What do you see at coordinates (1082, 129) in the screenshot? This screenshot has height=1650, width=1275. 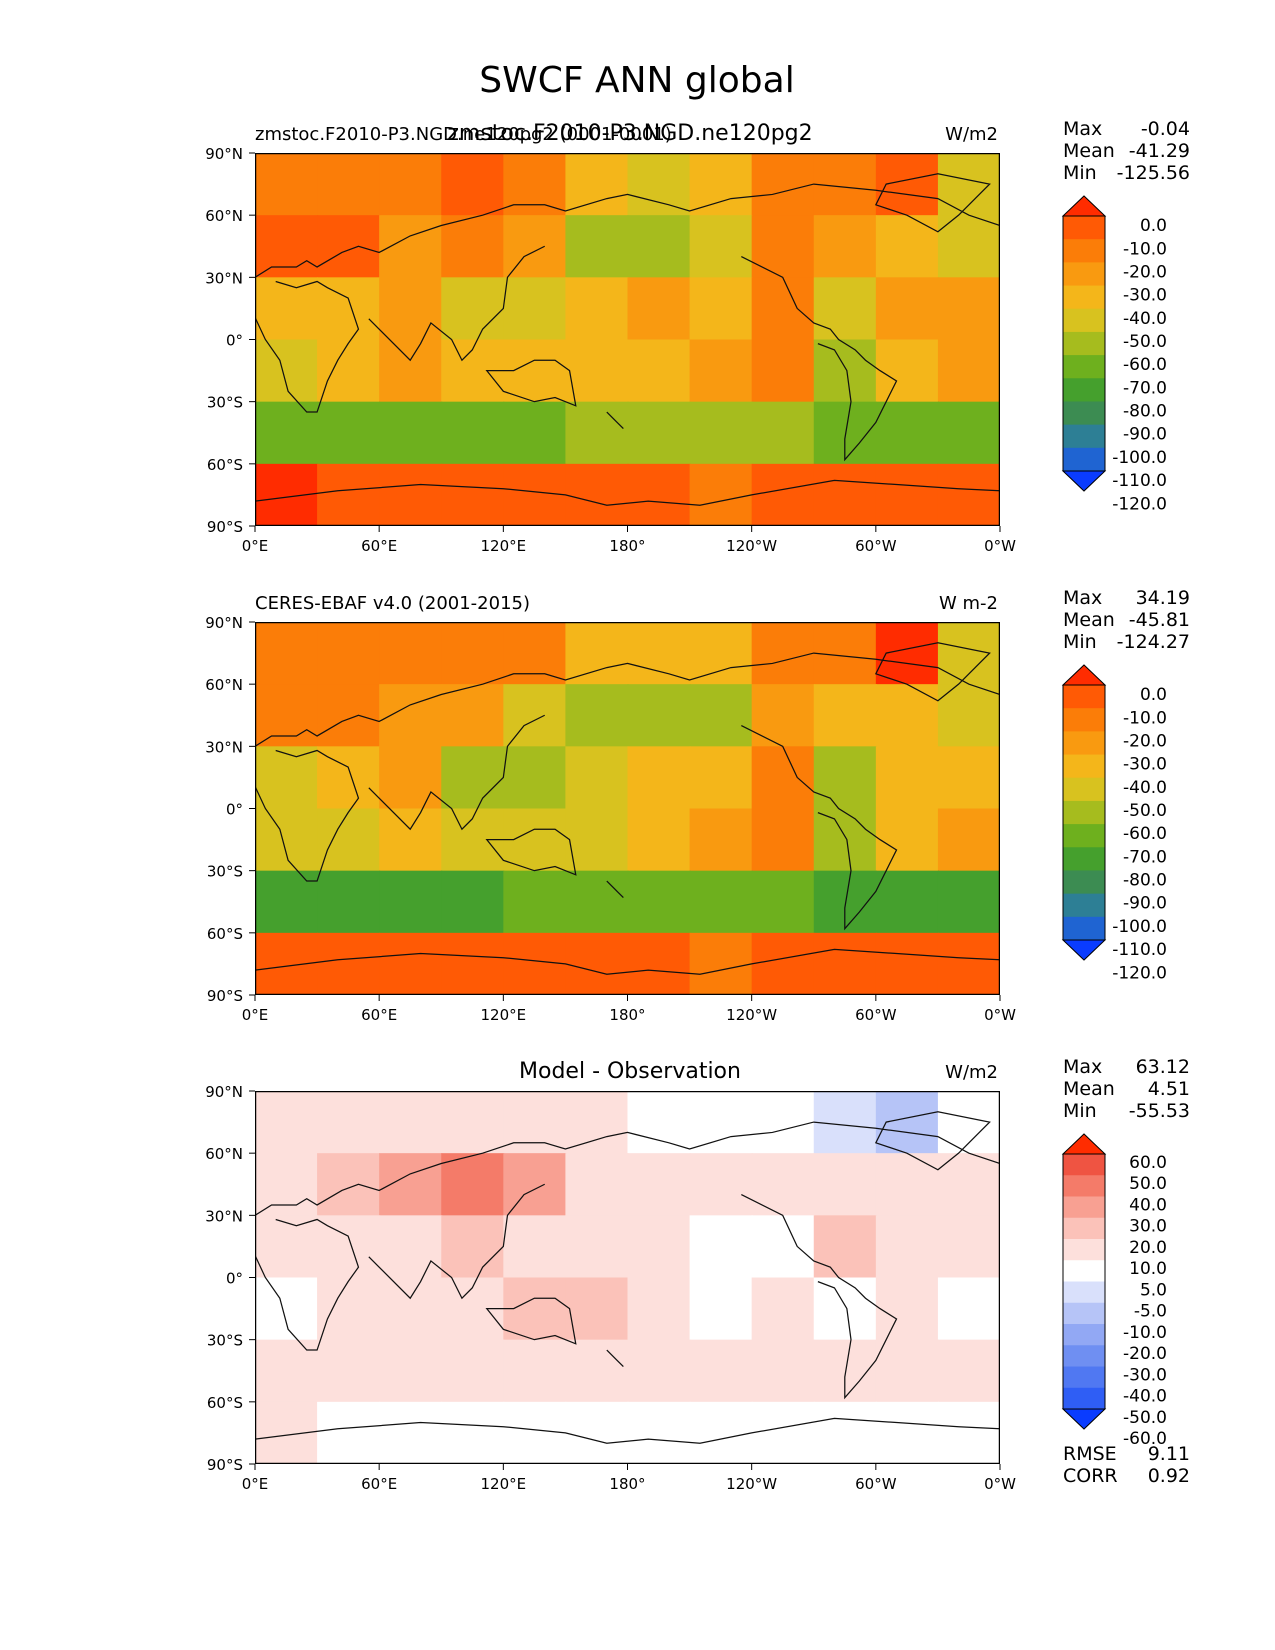 I see `stat-label: Max` at bounding box center [1082, 129].